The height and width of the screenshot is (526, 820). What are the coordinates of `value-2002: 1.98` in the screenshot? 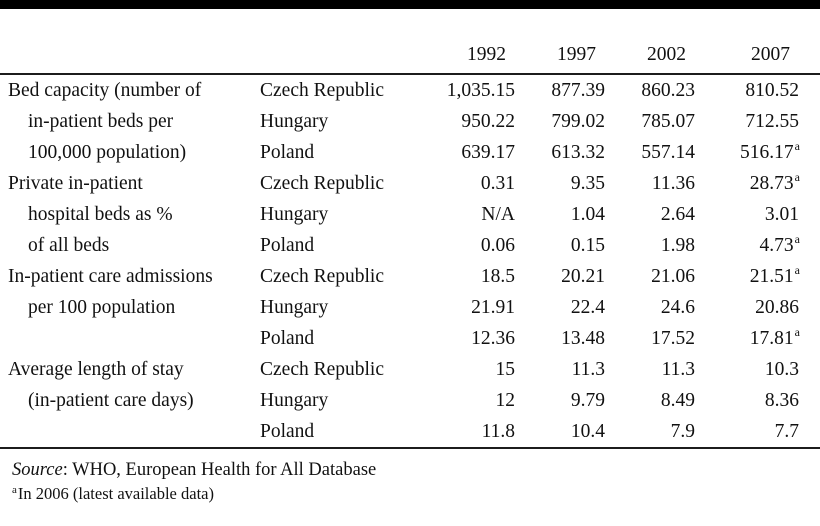 It's located at (651, 245).